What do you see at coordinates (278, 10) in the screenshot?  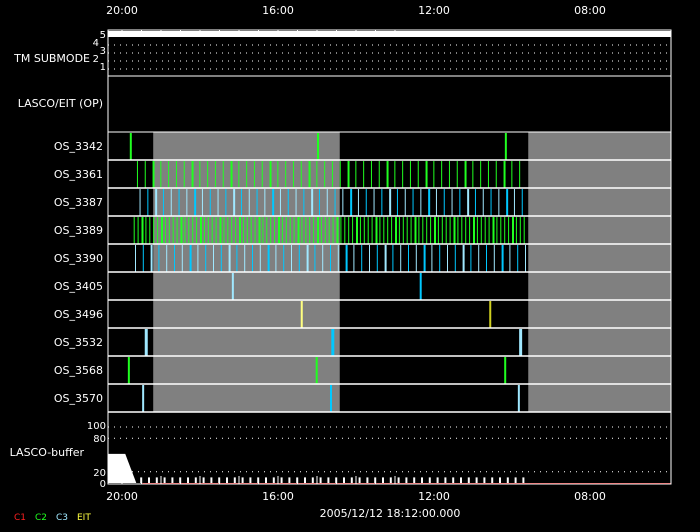 I see `top-time-label: 16:00` at bounding box center [278, 10].